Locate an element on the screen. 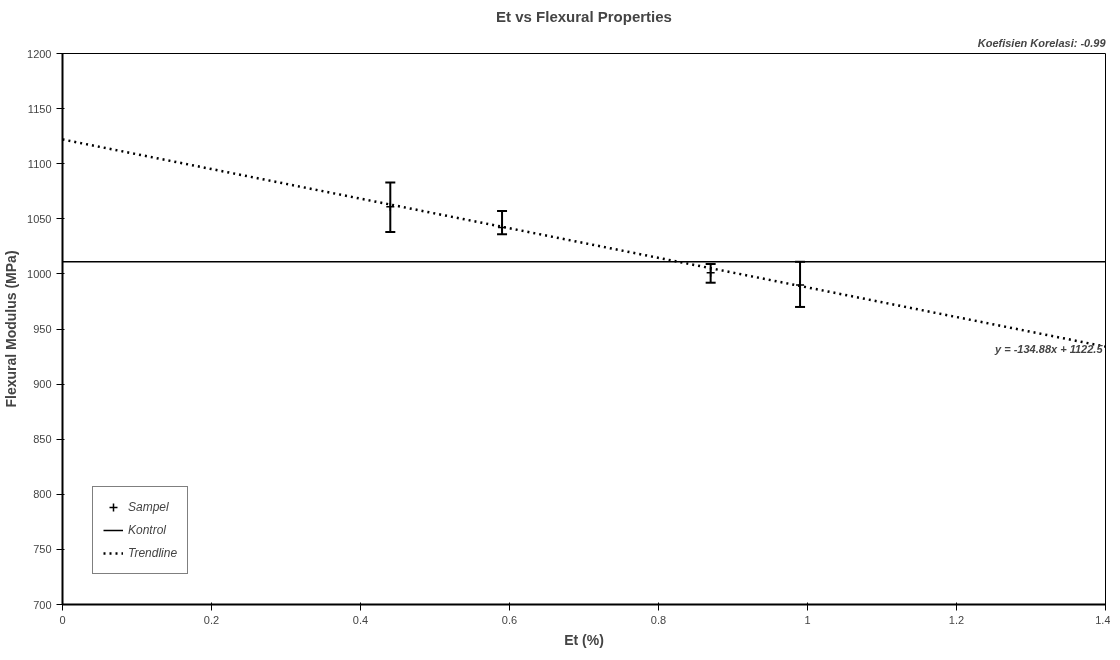 The image size is (1120, 660). x-tick-label: 0.4 is located at coordinates (360, 619).